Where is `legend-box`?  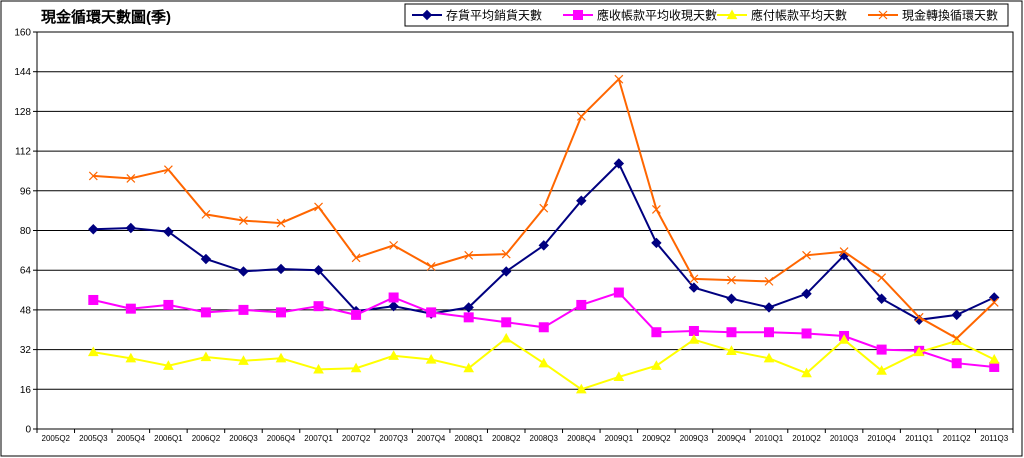 legend-box is located at coordinates (706, 15).